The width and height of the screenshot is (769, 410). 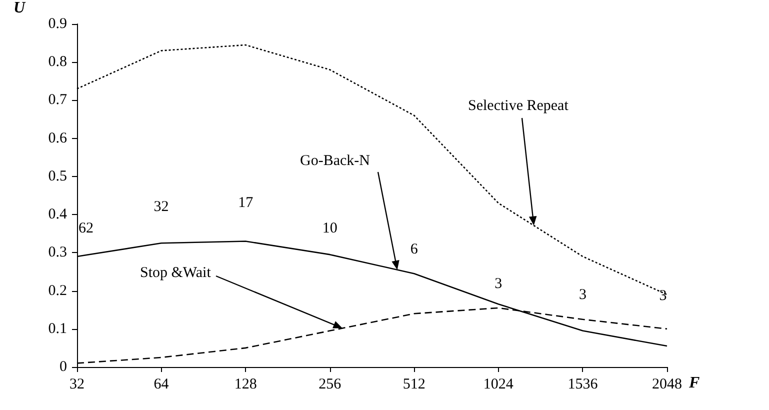 I want to click on y-tick-label: 0.8, so click(x=57, y=62).